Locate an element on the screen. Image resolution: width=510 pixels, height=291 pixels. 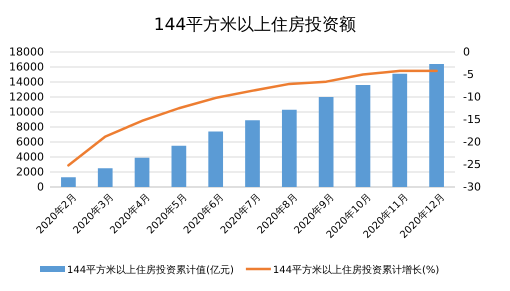
y-tick-label: 12000 is located at coordinates (26, 97).